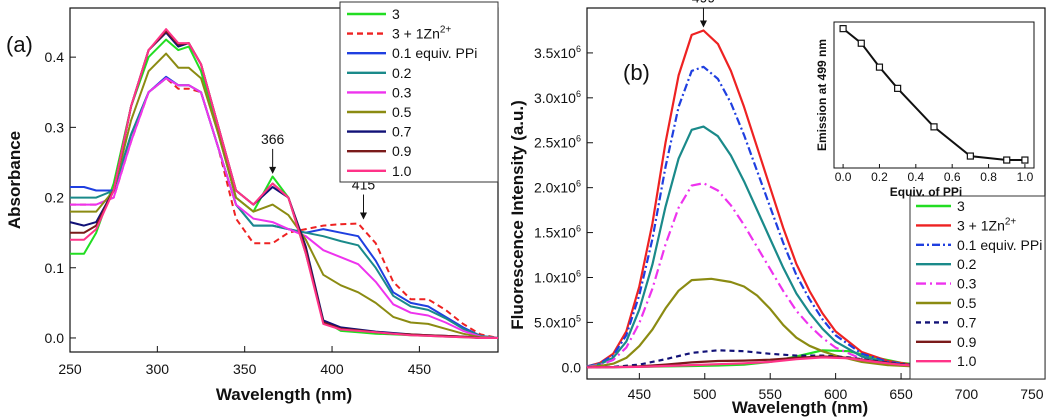 This screenshot has height=418, width=1050. What do you see at coordinates (967, 303) in the screenshot?
I see `fluorescence-legend-label: 0.5` at bounding box center [967, 303].